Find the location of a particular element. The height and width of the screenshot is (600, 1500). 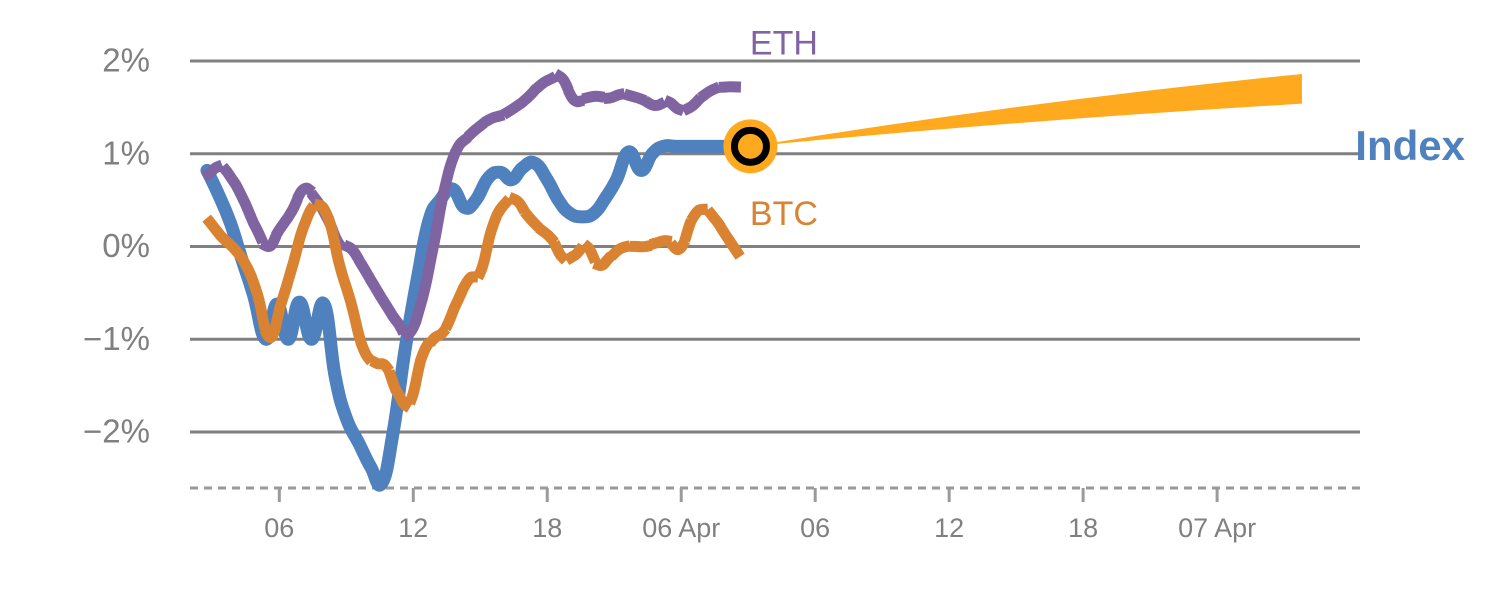

series-line-btc is located at coordinates (473, 302).